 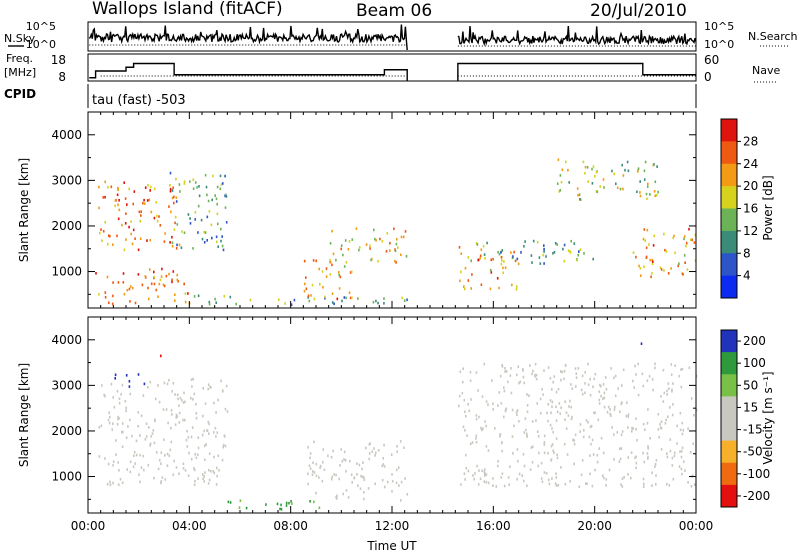 I want to click on velocity-colorbar-frame, so click(x=729, y=418).